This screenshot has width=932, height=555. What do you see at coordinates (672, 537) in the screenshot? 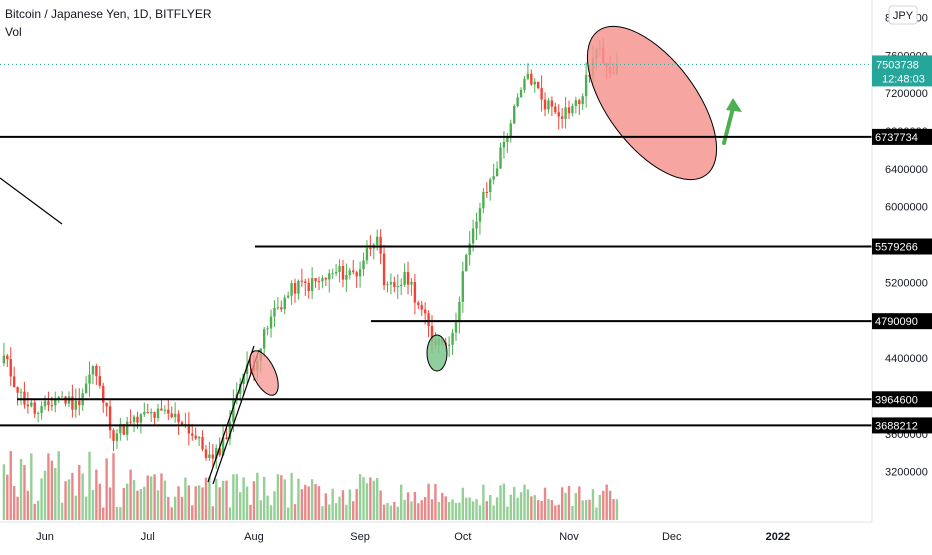
I see `time-tick-label: Dec` at bounding box center [672, 537].